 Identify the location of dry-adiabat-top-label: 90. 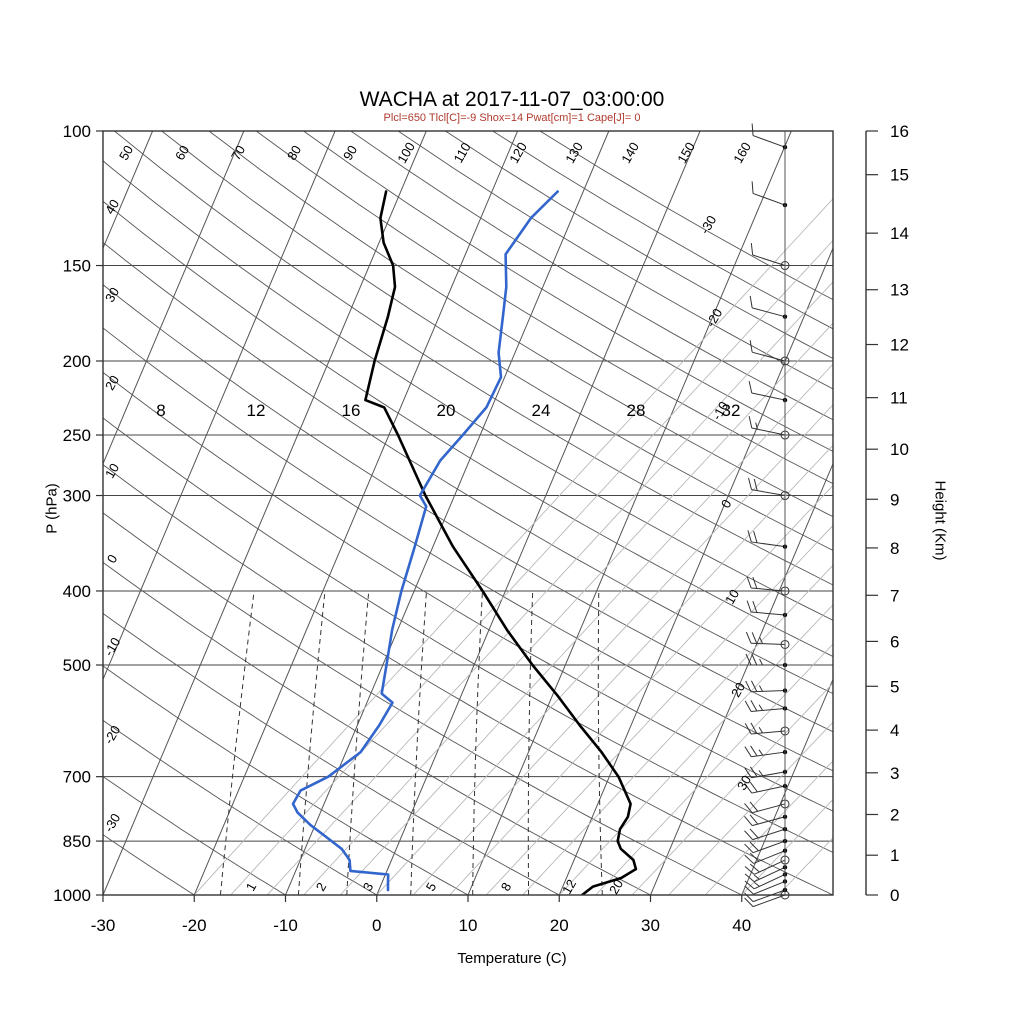
(350, 153).